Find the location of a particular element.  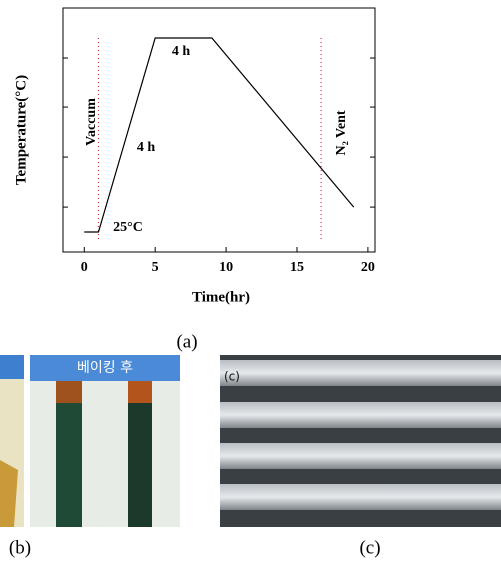

photo-header-text: 베이킹 후 is located at coordinates (105, 368).